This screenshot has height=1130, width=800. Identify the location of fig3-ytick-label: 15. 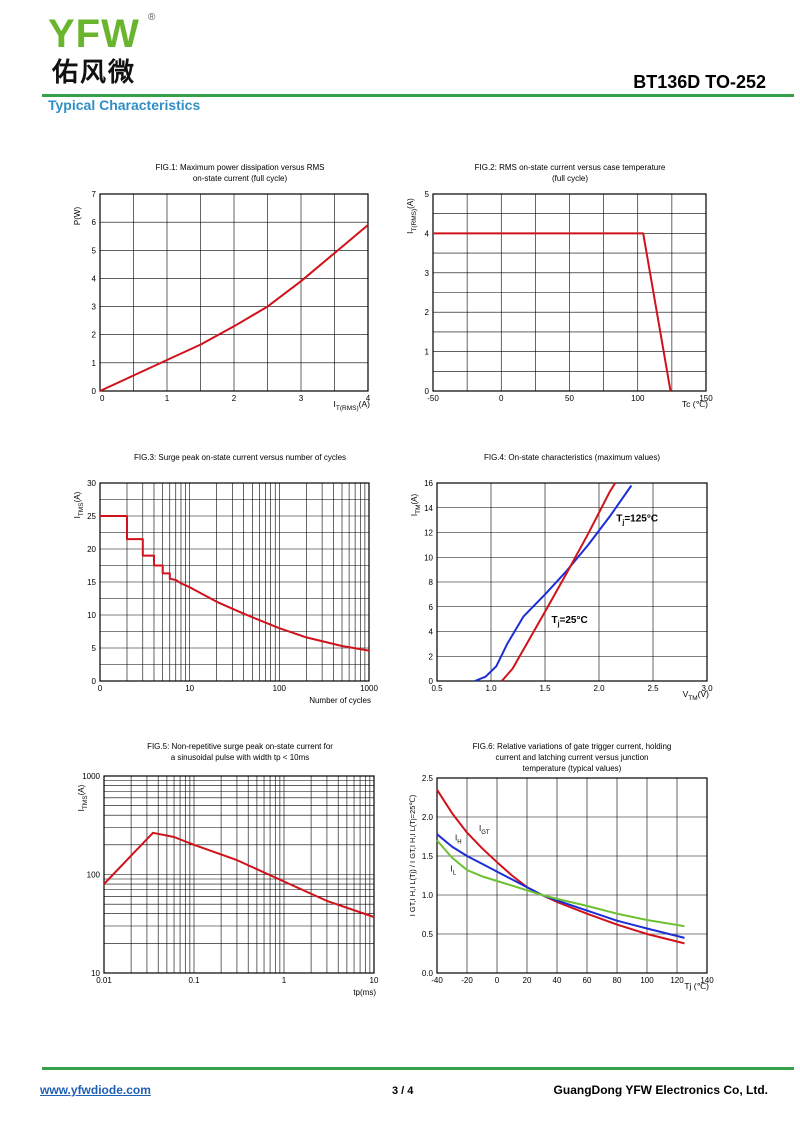
(91, 582).